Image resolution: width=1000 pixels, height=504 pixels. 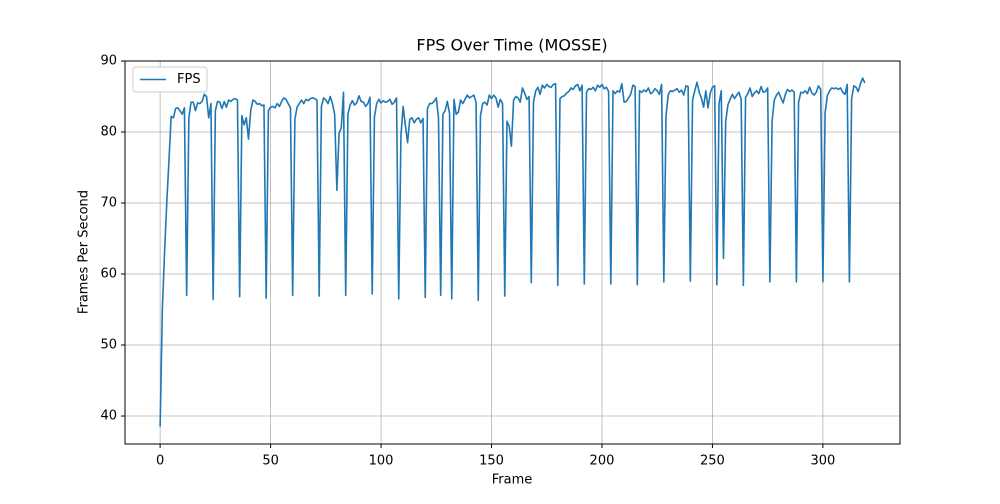 What do you see at coordinates (712, 461) in the screenshot?
I see `x-tick-label: 250` at bounding box center [712, 461].